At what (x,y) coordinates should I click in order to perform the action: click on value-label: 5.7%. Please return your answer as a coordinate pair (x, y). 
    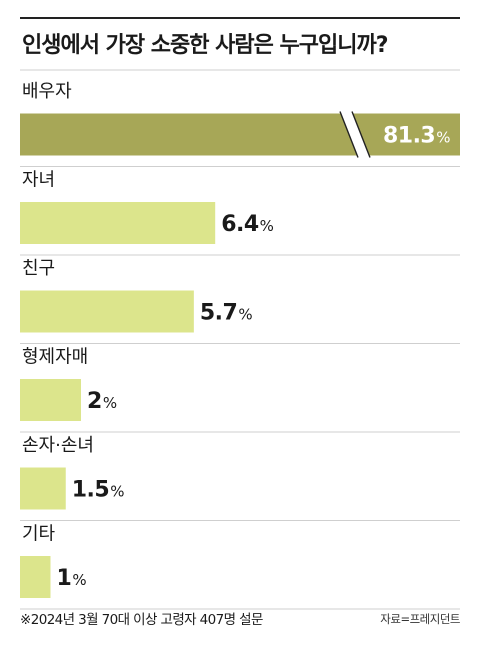
    Looking at the image, I should click on (226, 313).